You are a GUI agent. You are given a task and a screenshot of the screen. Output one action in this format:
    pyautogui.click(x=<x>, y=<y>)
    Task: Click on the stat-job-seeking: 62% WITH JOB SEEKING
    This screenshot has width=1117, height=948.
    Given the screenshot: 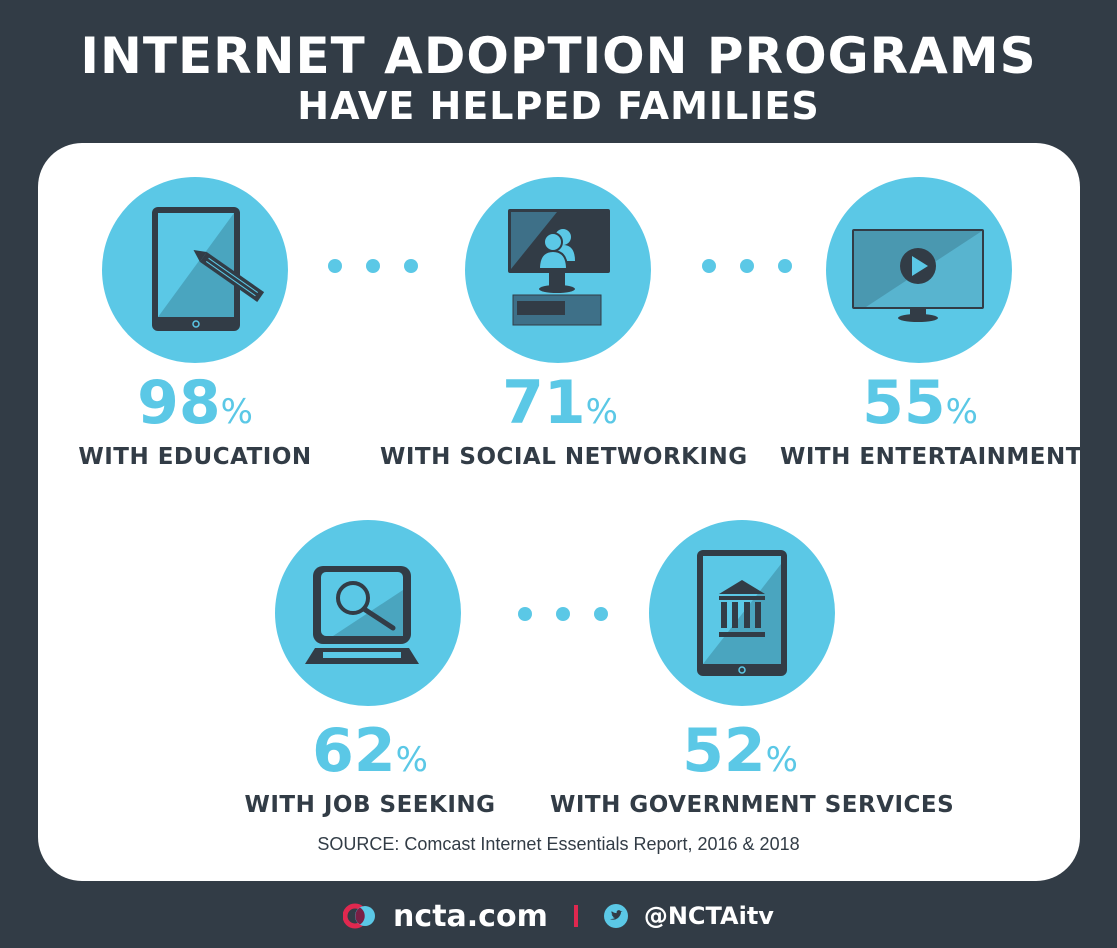 What is the action you would take?
    pyautogui.click(x=370, y=769)
    